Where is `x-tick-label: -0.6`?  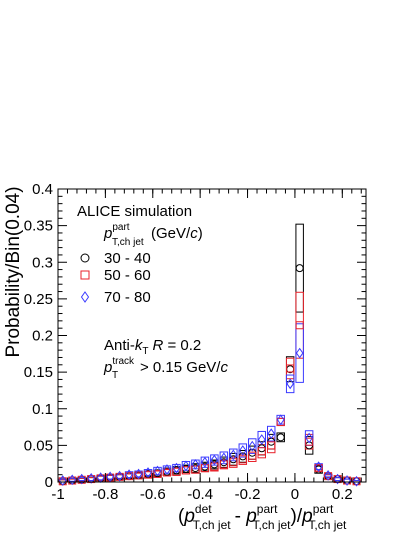
x-tick-label: -0.6 is located at coordinates (153, 494).